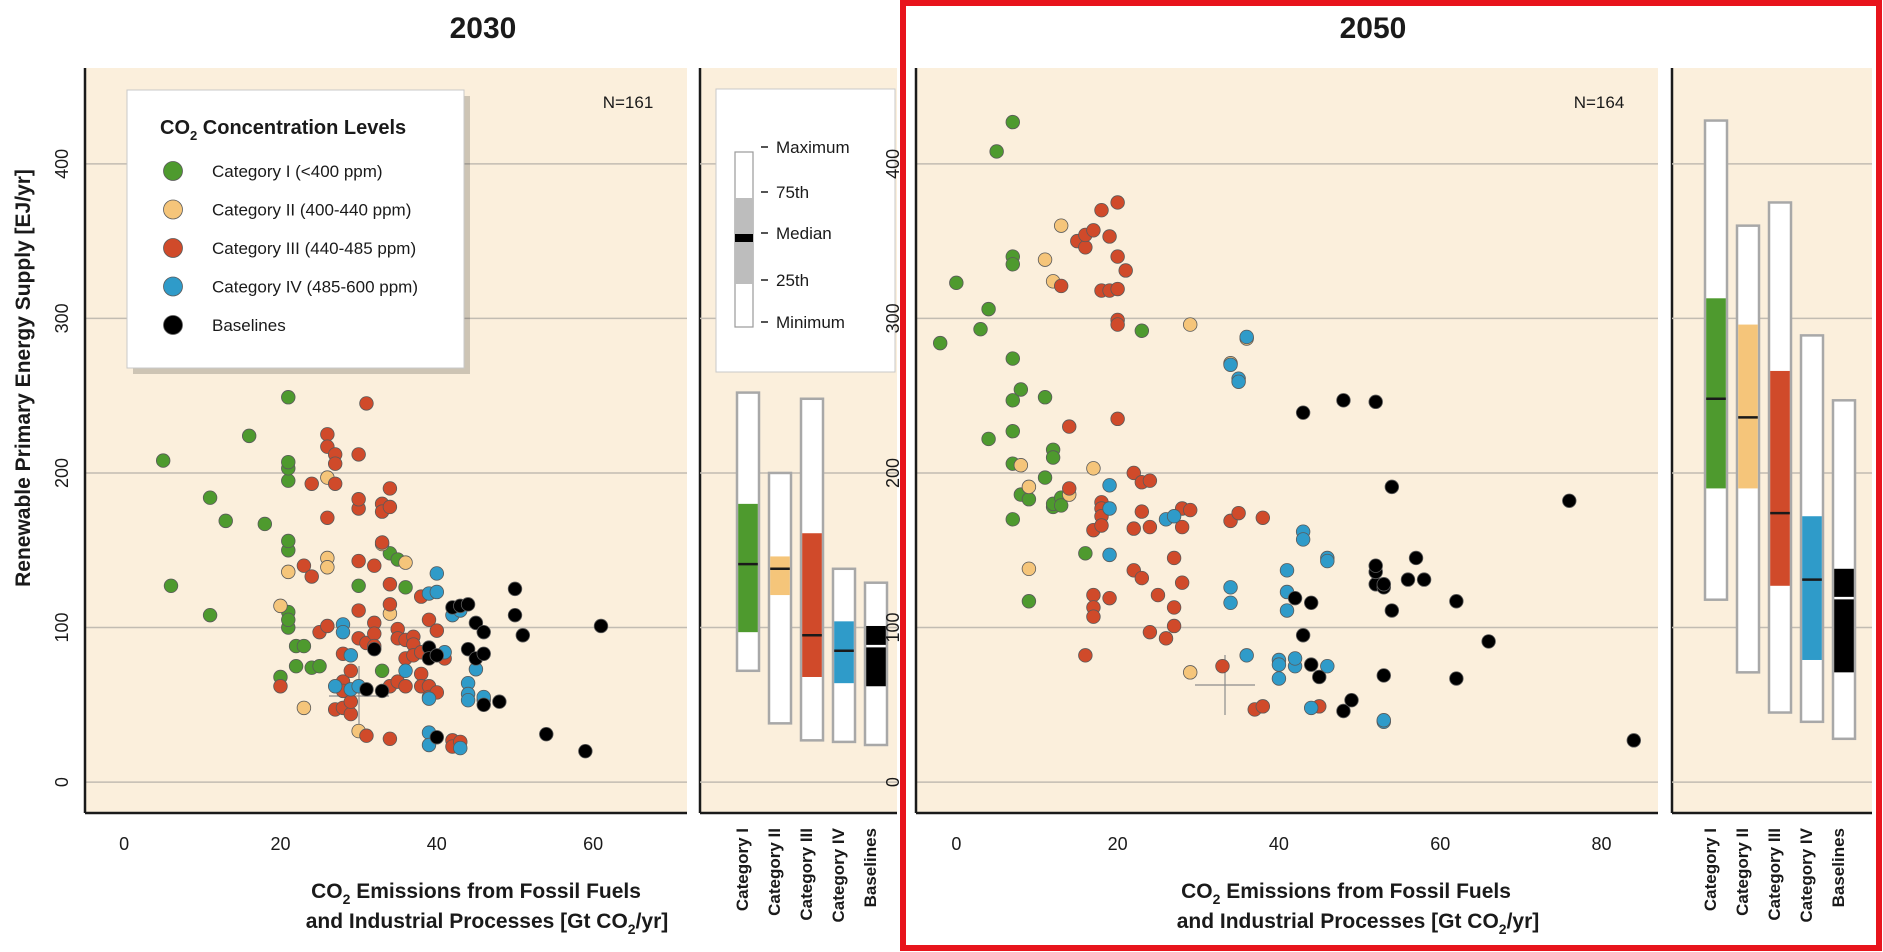  Describe the element at coordinates (1780, 478) in the screenshot. I see `box-iqr-cat3` at that location.